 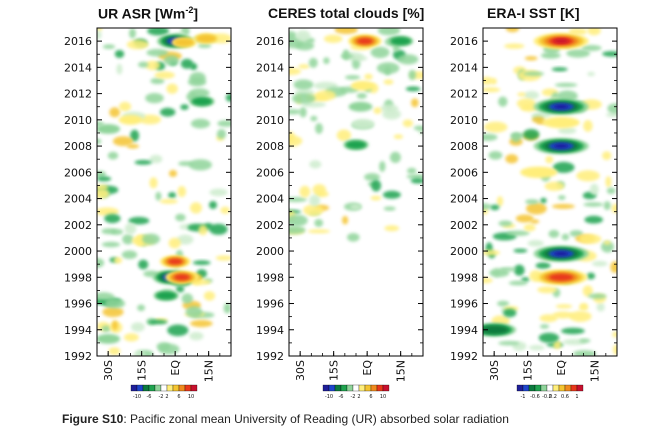 I want to click on panel-1-title: UR ASR [Wm-2], so click(x=148, y=13).